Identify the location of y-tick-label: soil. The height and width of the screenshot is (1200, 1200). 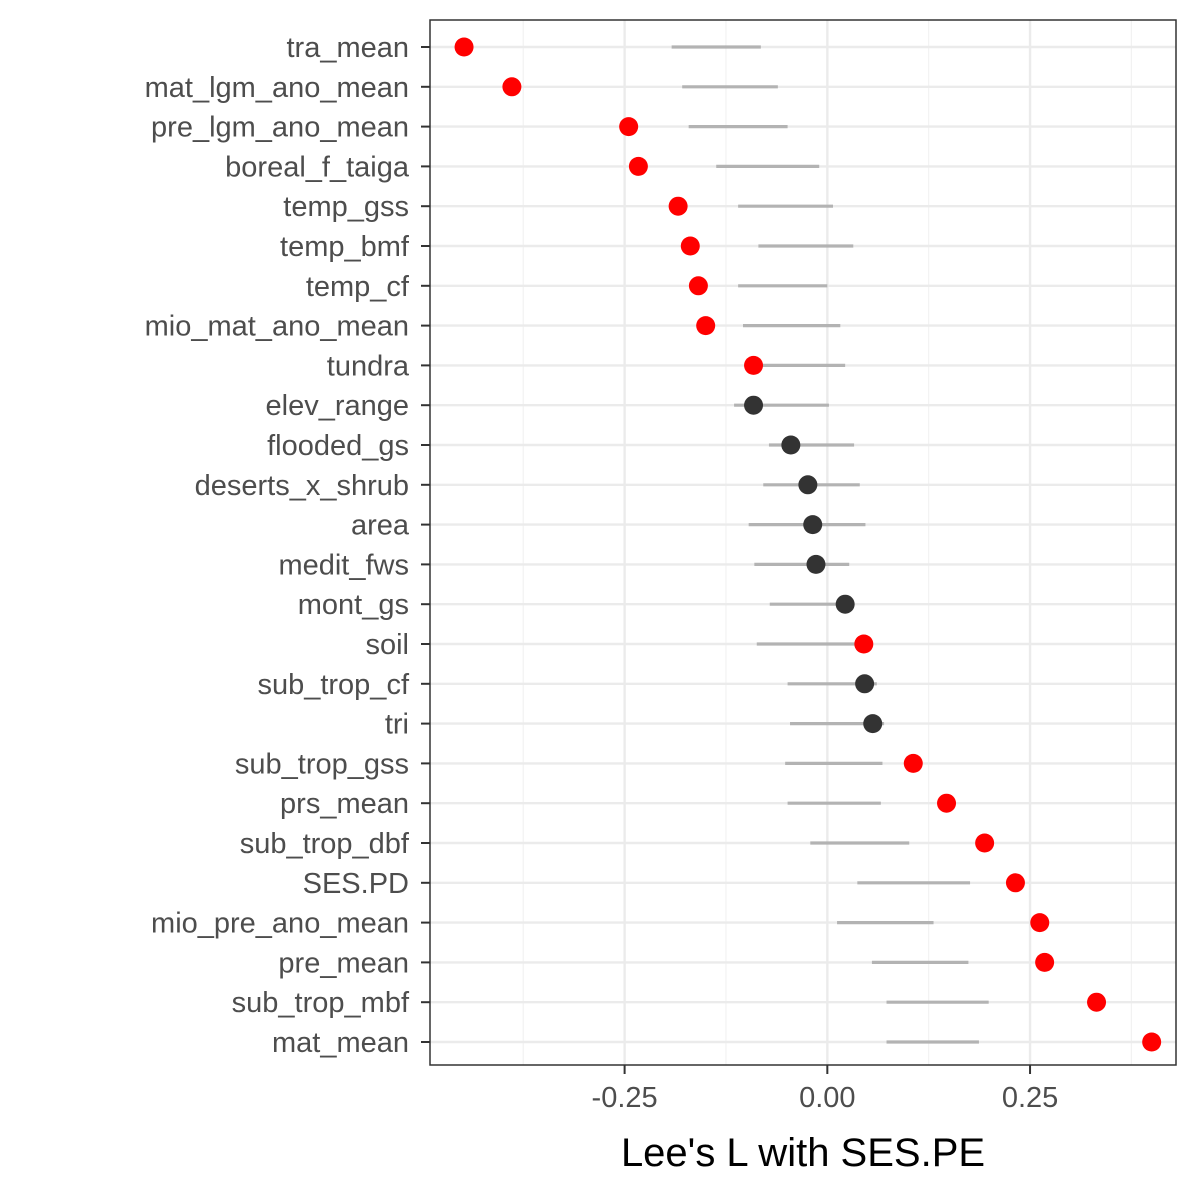
(387, 645).